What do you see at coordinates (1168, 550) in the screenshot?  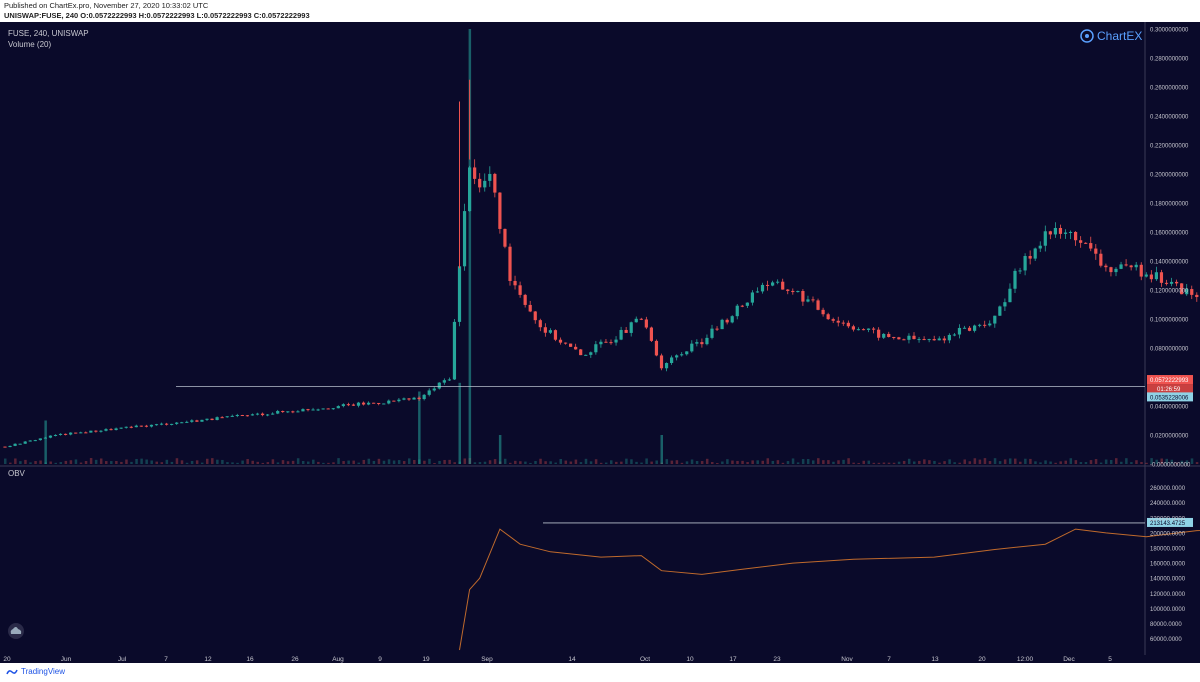 I see `obv-tick-label: 180000.0000` at bounding box center [1168, 550].